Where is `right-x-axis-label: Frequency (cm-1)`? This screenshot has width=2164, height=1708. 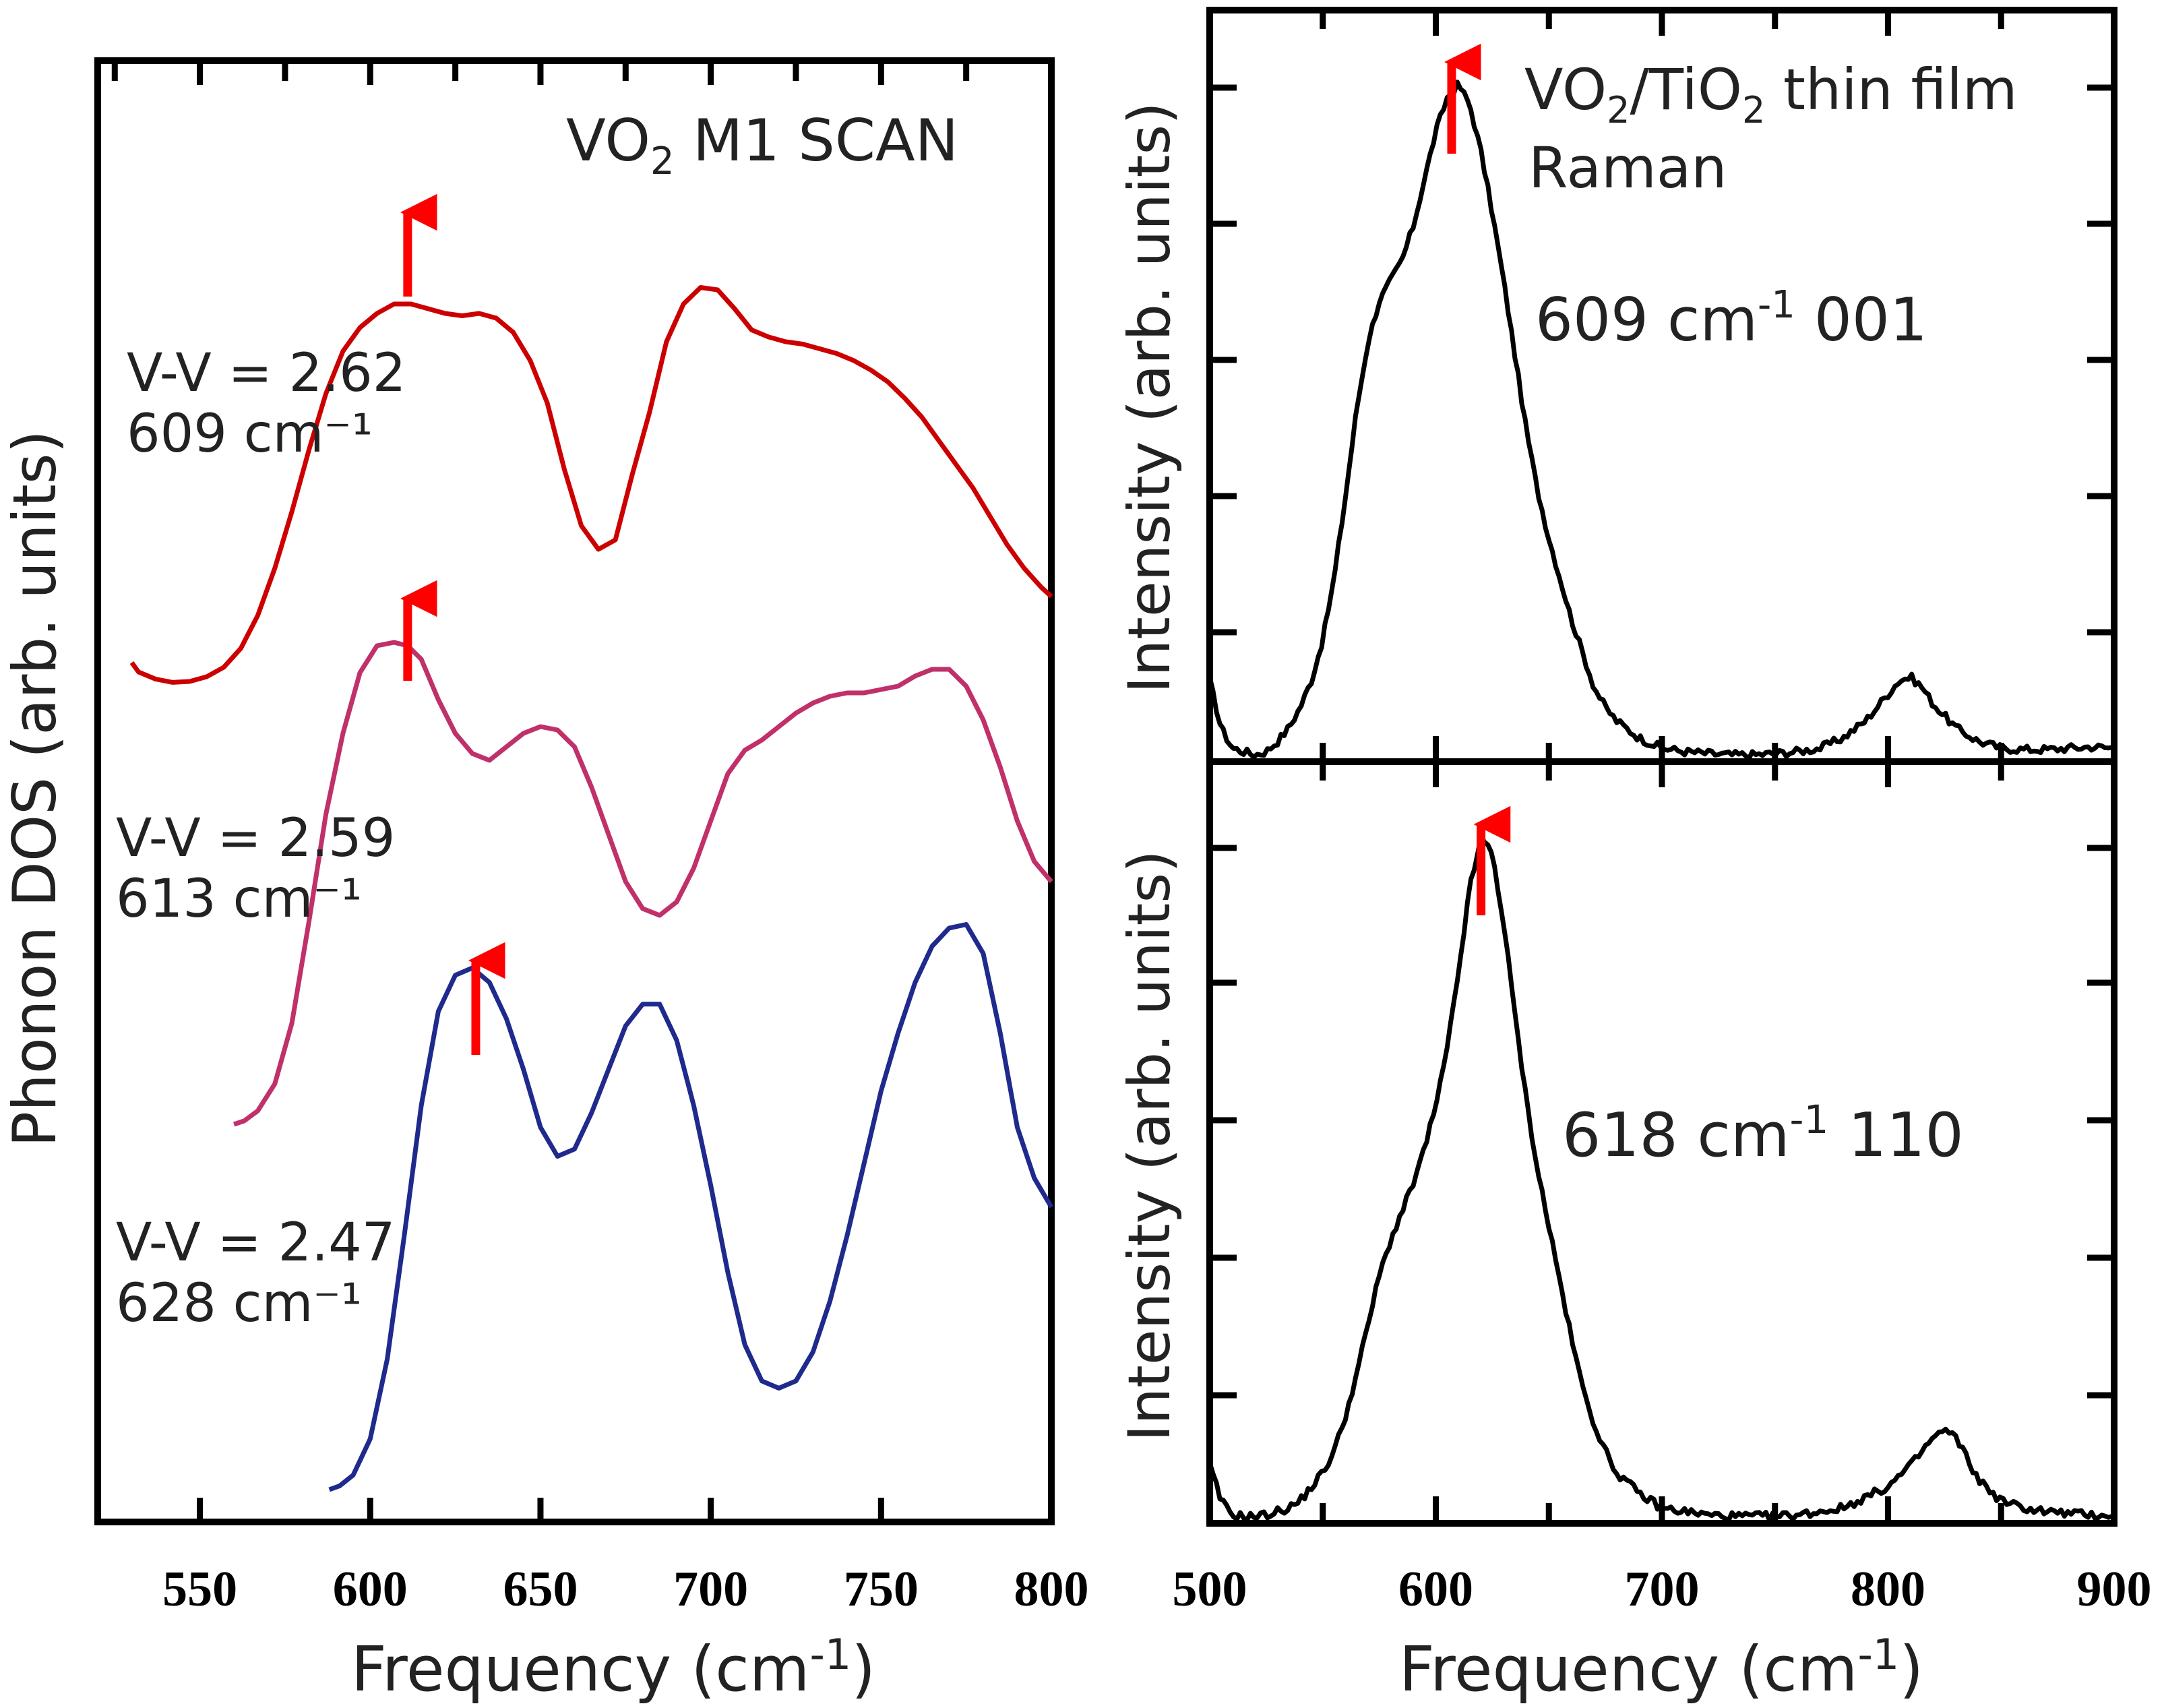
right-x-axis-label: Frequency (cm-1) is located at coordinates (1661, 1667).